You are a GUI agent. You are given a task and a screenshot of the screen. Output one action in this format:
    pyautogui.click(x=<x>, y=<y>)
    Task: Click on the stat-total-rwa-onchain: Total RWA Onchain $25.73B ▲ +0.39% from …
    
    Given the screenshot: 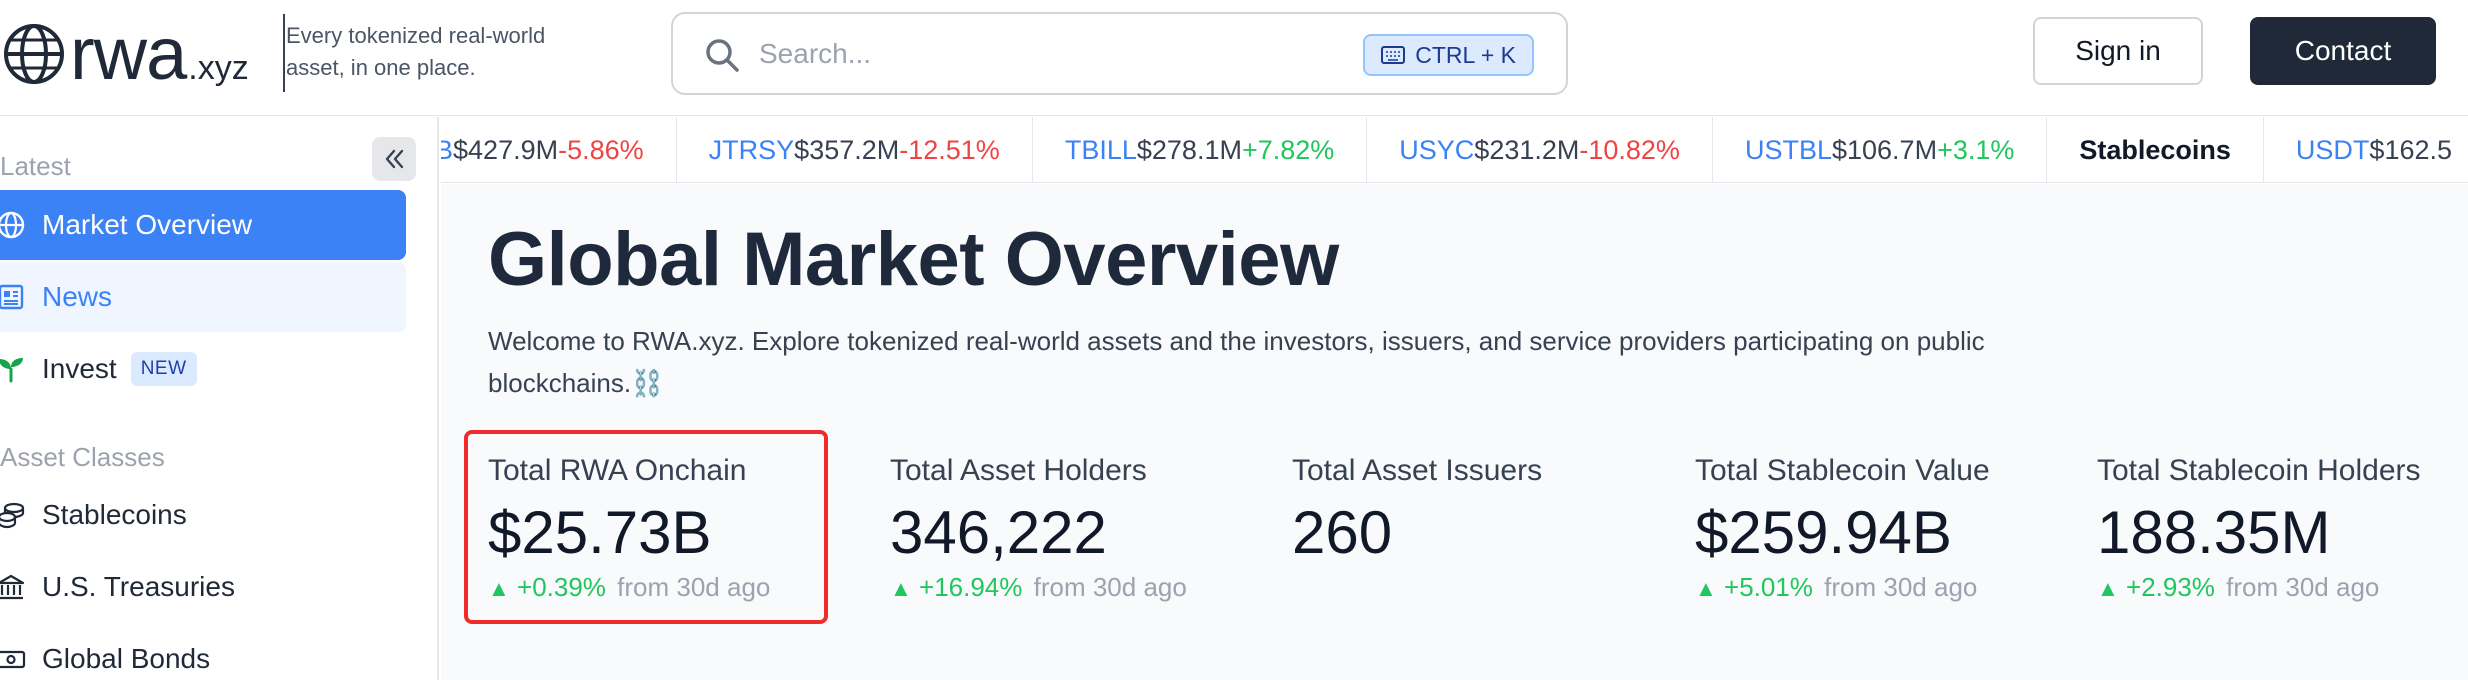 What is the action you would take?
    pyautogui.click(x=668, y=535)
    